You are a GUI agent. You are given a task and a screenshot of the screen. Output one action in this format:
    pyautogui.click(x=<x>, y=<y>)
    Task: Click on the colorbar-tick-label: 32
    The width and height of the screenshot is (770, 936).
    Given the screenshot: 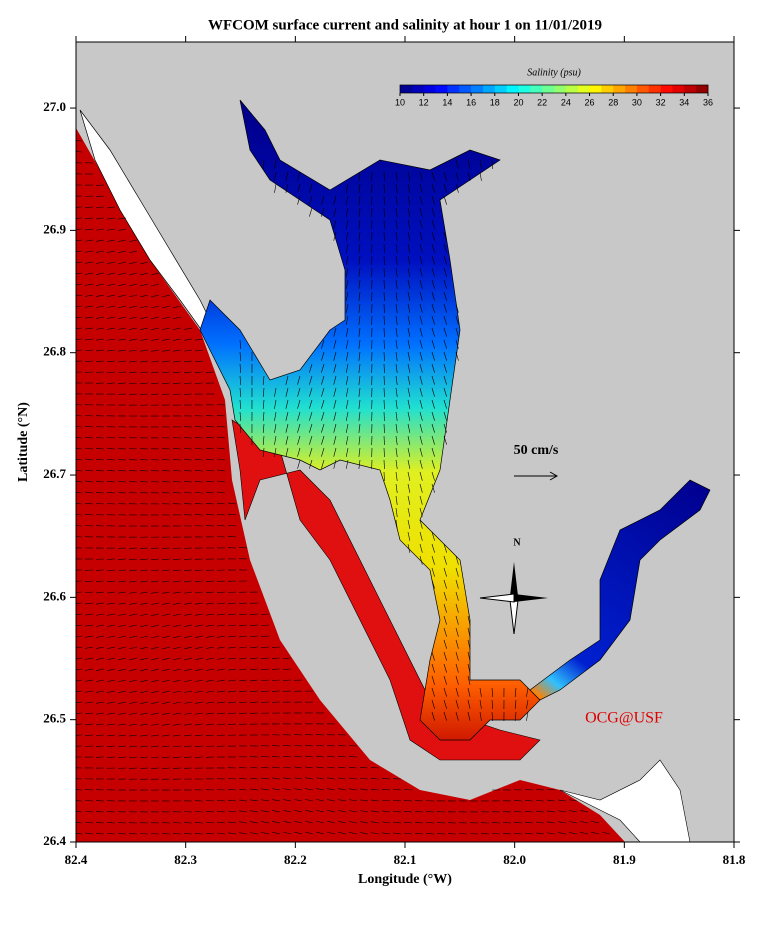 What is the action you would take?
    pyautogui.click(x=661, y=102)
    